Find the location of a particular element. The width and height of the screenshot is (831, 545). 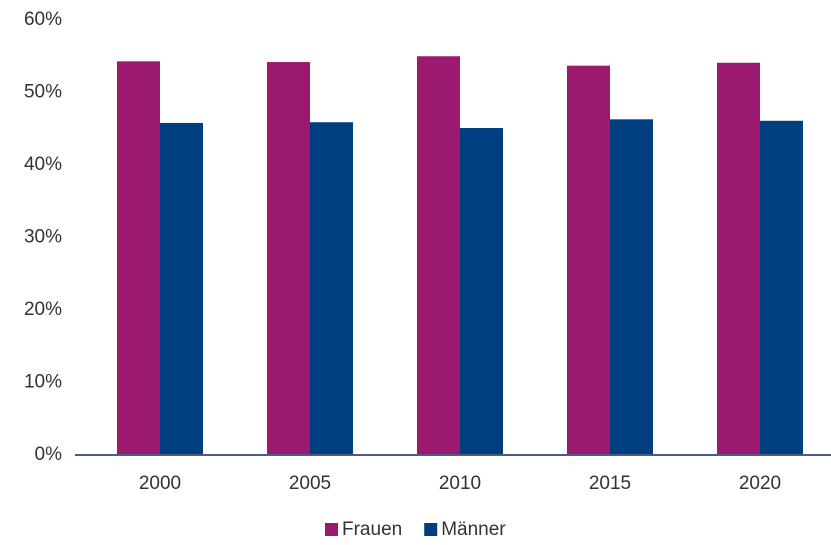

y-tick-label: 10% is located at coordinates (43, 382).